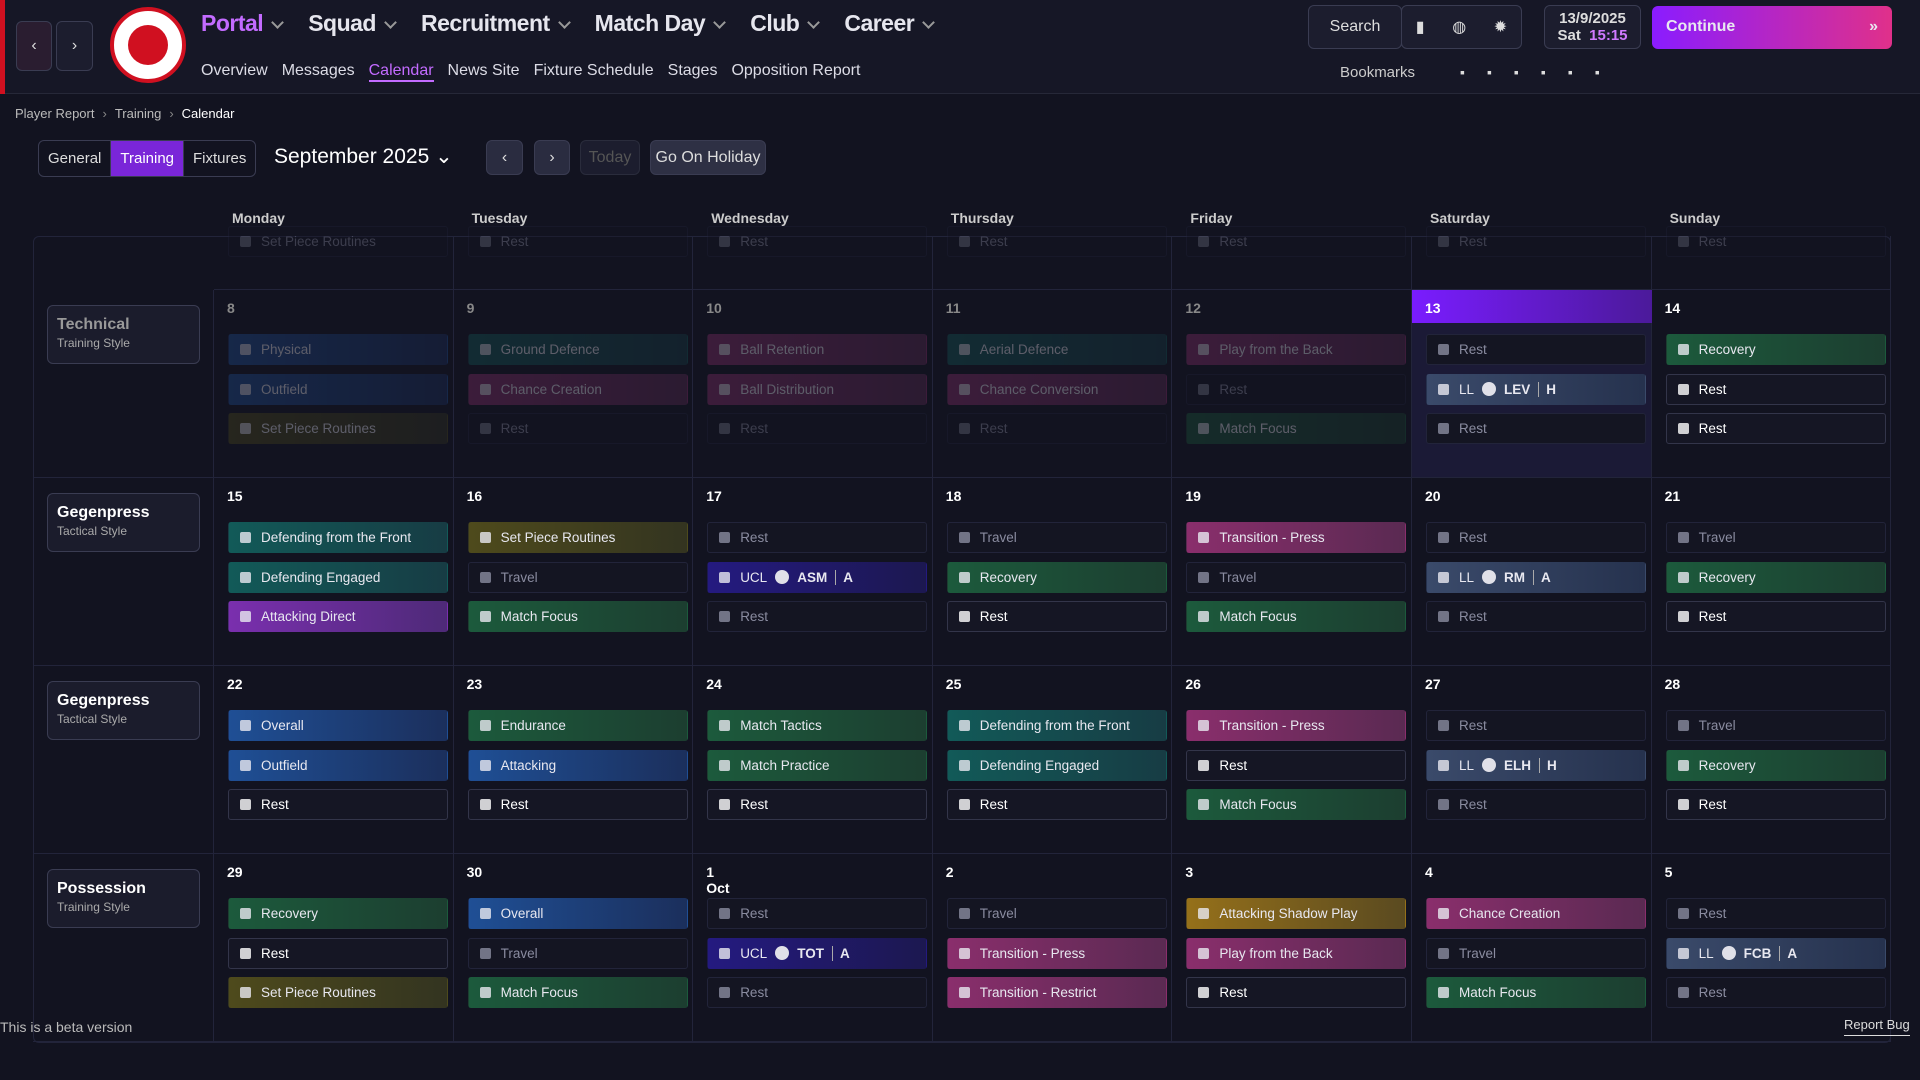 The image size is (1920, 1080). Describe the element at coordinates (504, 157) in the screenshot. I see `prev-month: ‹` at that location.